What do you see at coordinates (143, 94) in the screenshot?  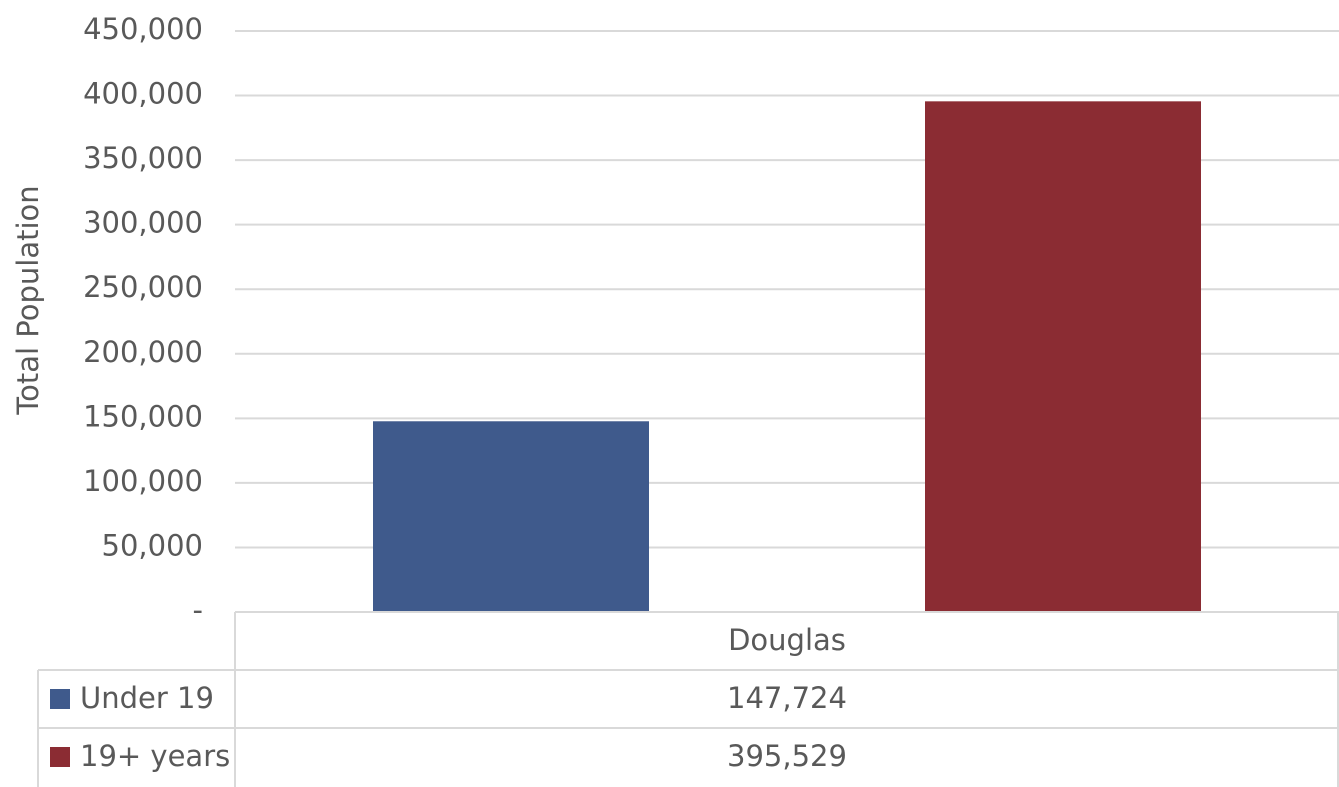 I see `y-tick-label: 400,000` at bounding box center [143, 94].